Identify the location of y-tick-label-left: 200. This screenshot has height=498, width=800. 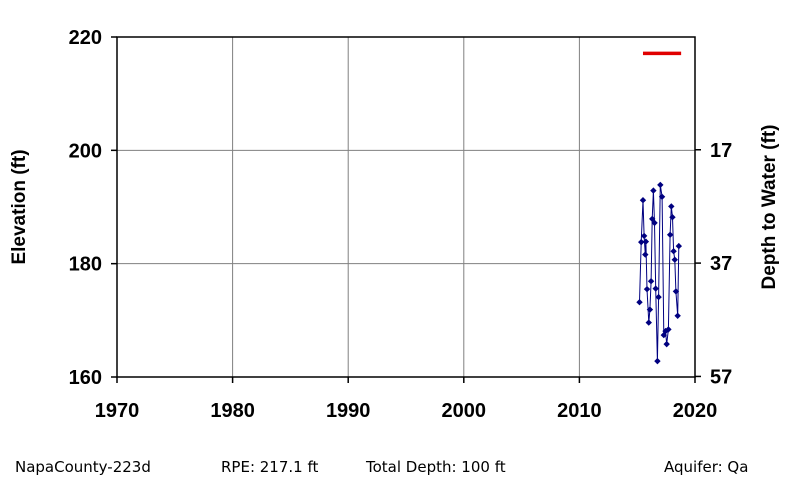
(85, 151).